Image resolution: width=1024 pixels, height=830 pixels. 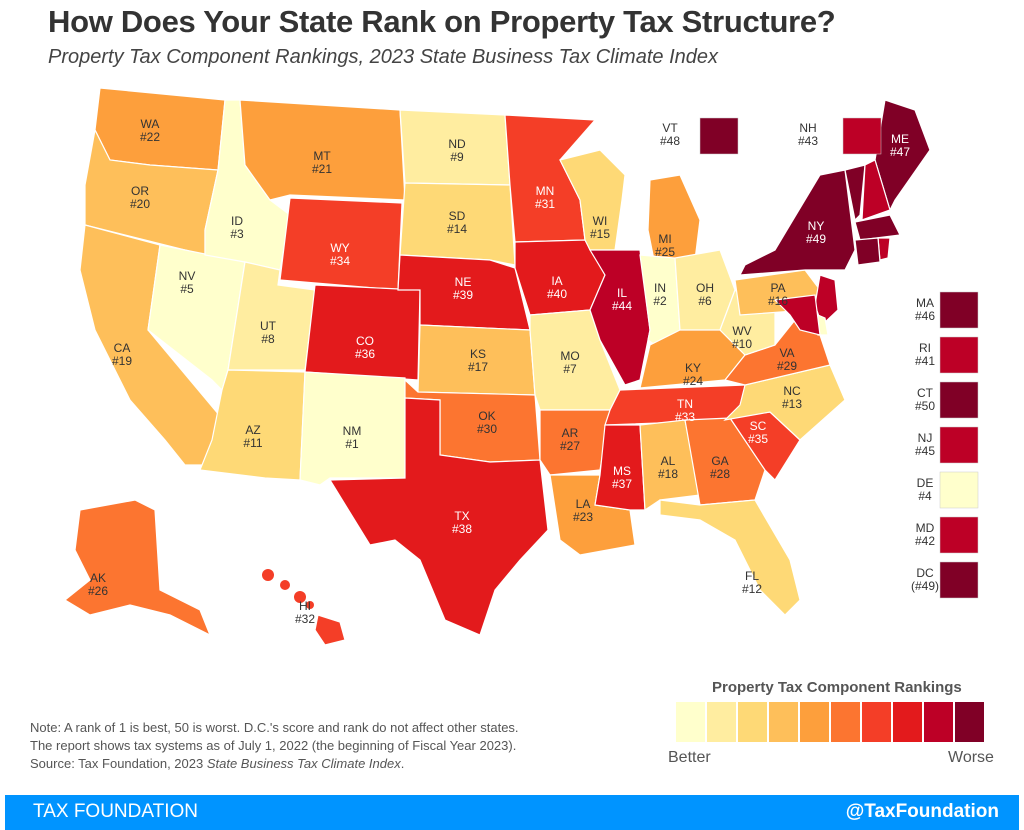 I want to click on state-tx, so click(x=438, y=516).